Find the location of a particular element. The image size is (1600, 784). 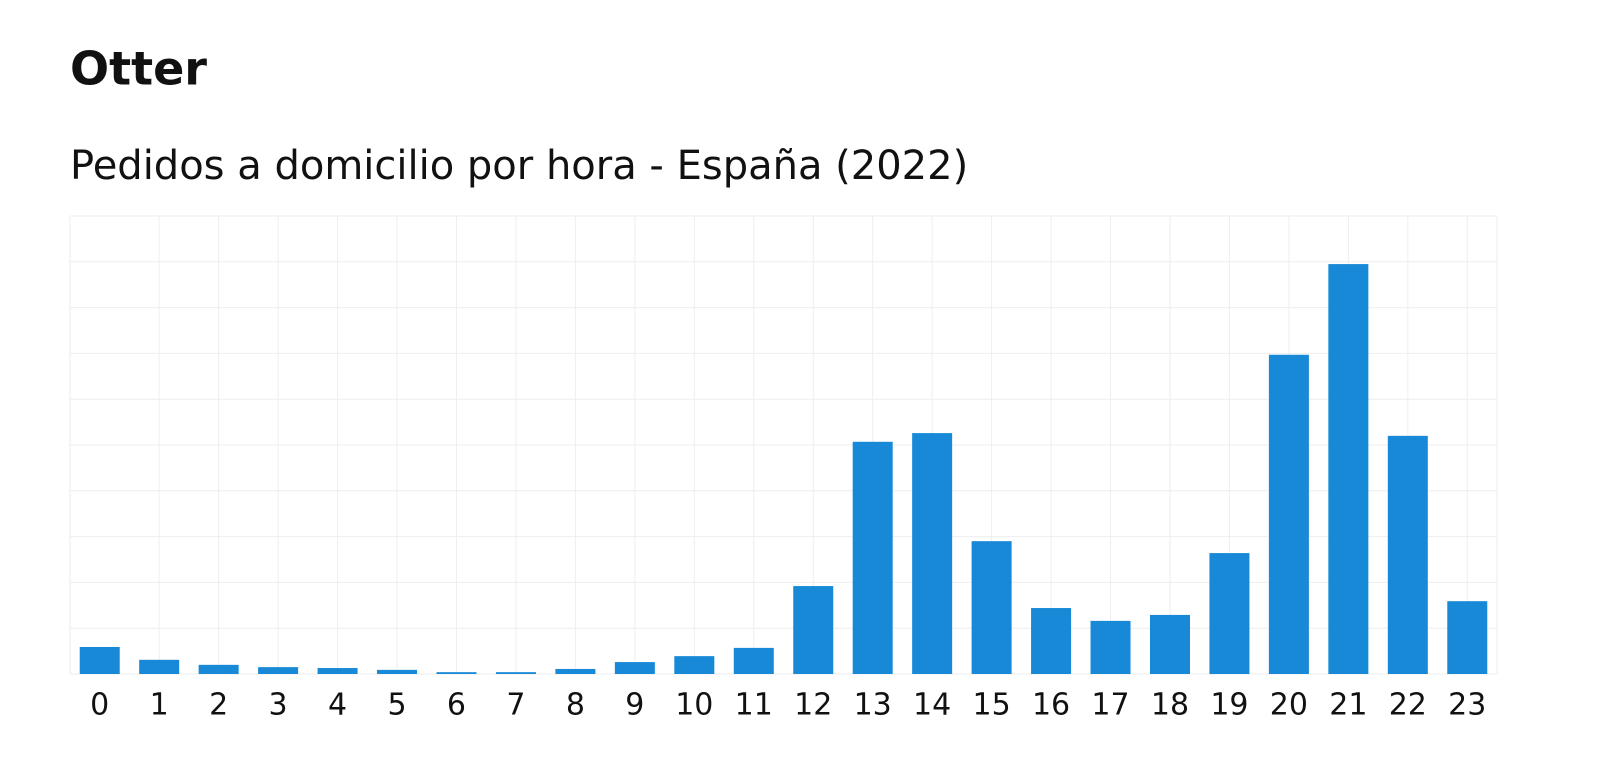

x-tick-label: 16 is located at coordinates (1051, 705).